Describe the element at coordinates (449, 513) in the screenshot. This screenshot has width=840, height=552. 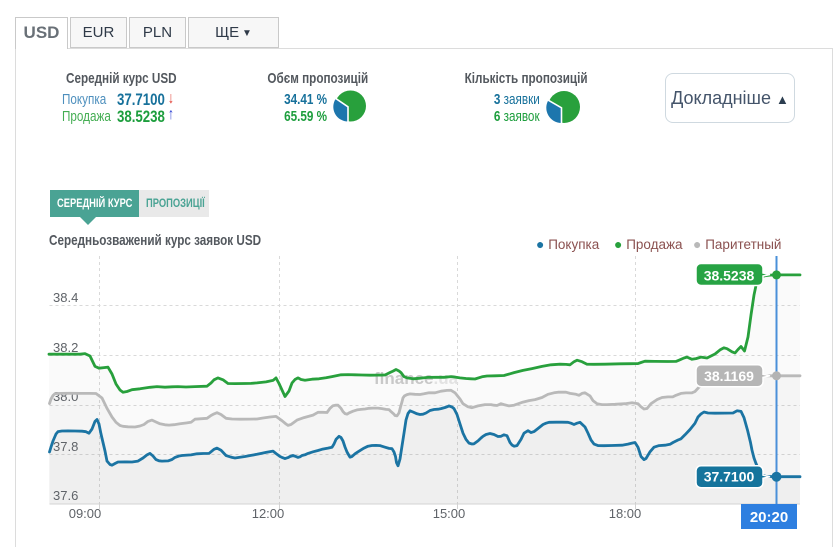
I see `svg-text: 15:00` at that location.